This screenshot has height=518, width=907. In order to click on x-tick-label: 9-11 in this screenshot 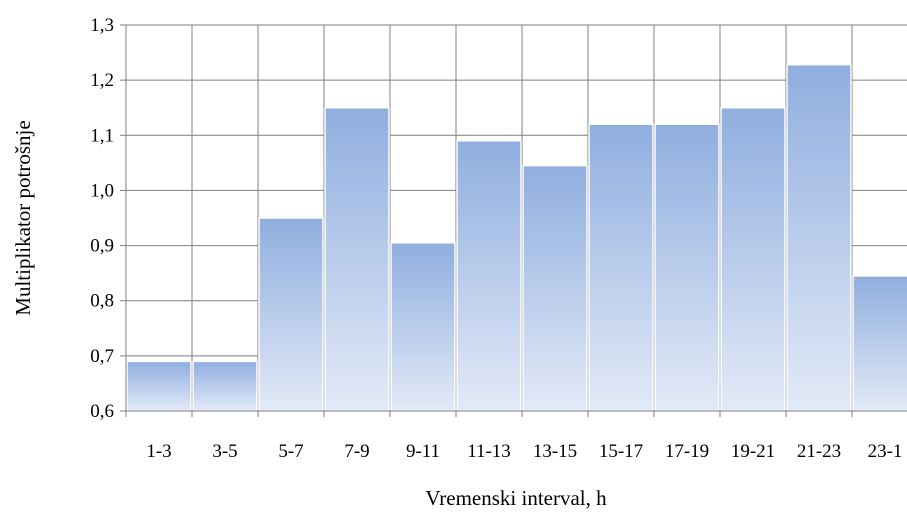, I will do `click(423, 451)`.